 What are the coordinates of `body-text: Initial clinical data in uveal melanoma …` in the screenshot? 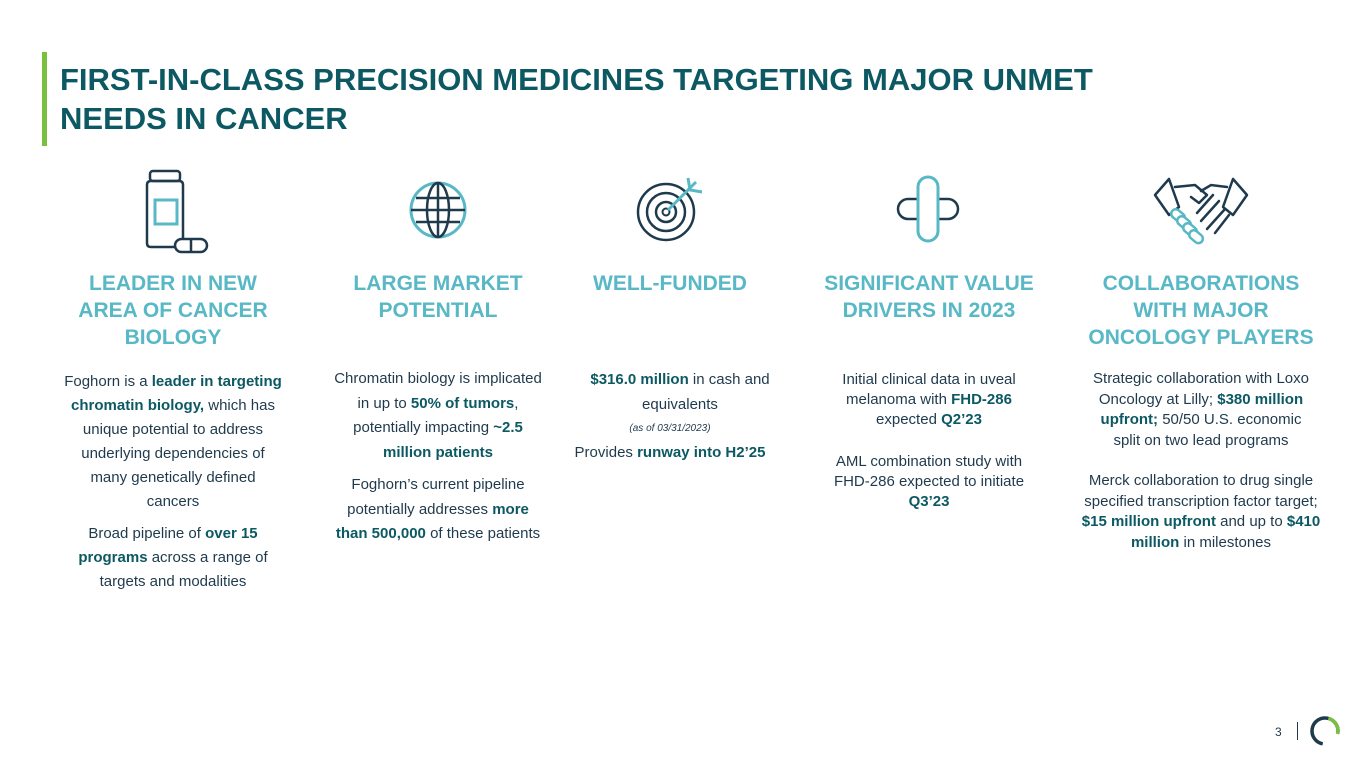 It's located at (929, 389).